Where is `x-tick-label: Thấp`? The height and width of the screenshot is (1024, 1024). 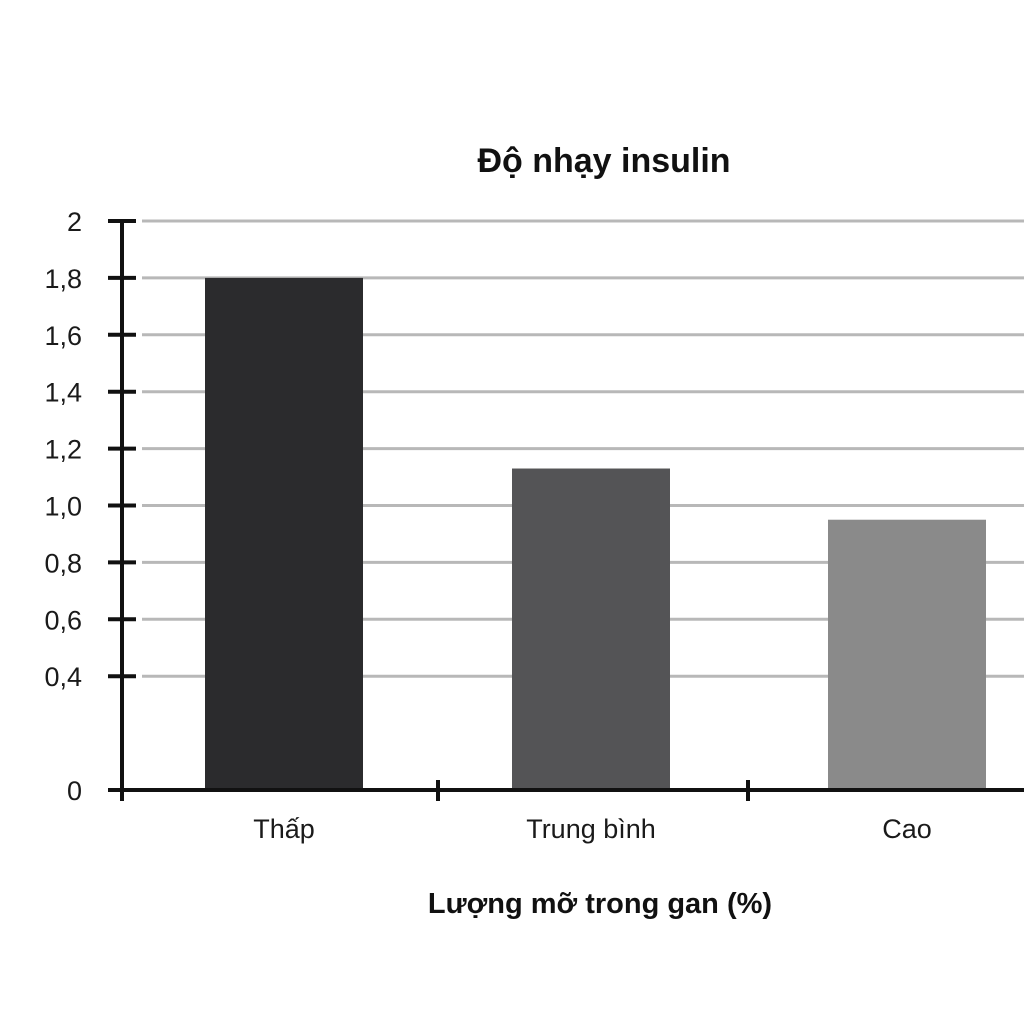
x-tick-label: Thấp is located at coordinates (284, 829).